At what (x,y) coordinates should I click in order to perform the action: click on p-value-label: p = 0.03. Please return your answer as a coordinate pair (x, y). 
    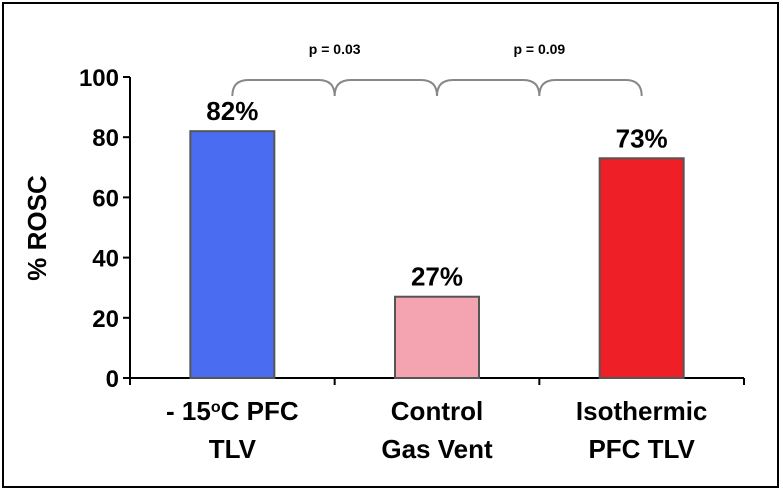
    Looking at the image, I should click on (335, 49).